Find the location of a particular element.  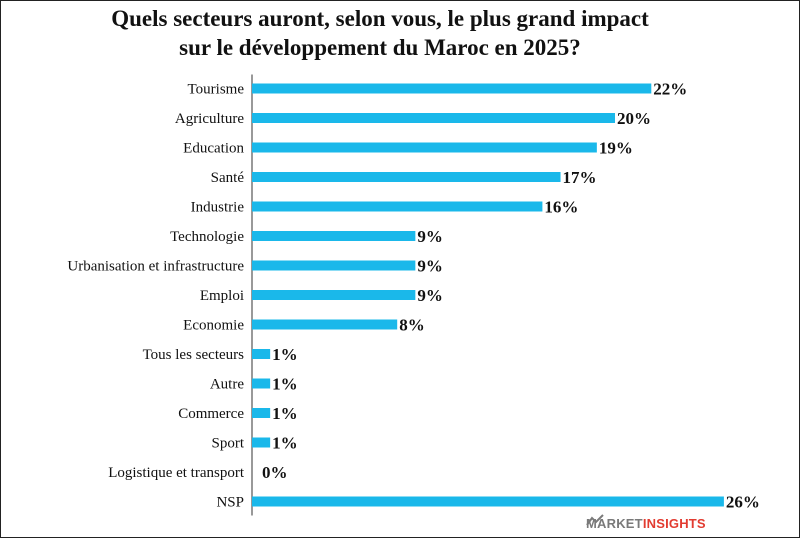

value-label: 19% is located at coordinates (616, 148).